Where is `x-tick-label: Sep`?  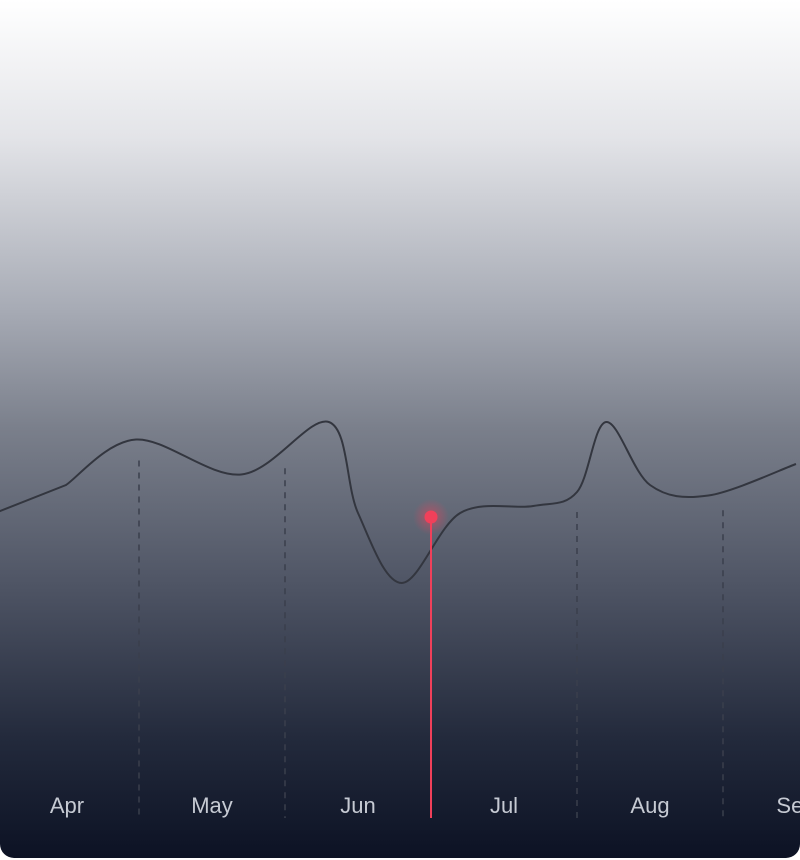
x-tick-label: Sep is located at coordinates (788, 805).